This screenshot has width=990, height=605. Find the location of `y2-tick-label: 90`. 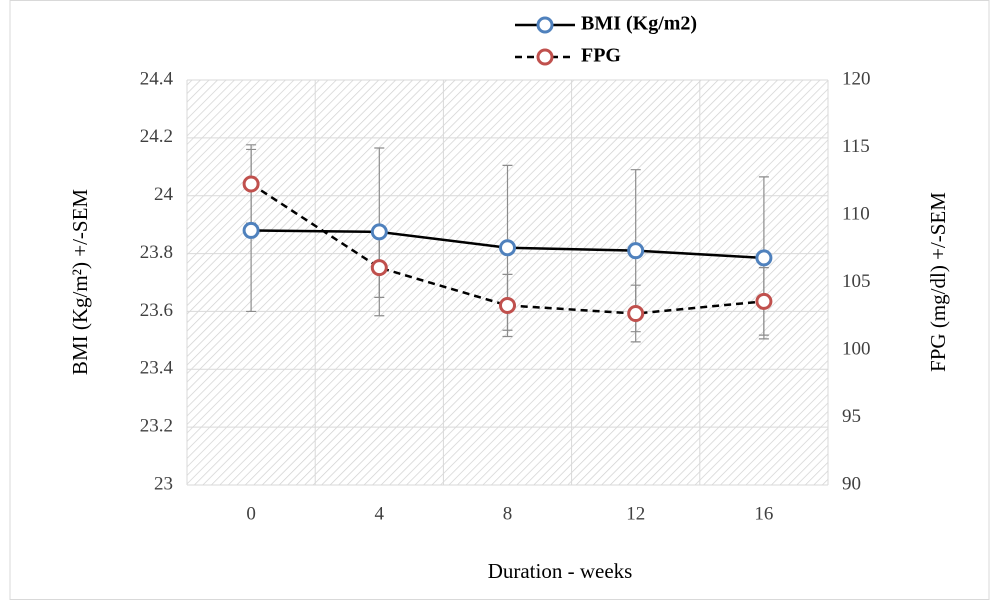

y2-tick-label: 90 is located at coordinates (851, 483).